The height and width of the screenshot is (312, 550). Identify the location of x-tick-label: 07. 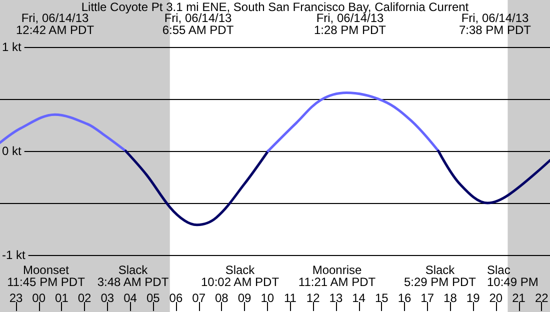
(199, 298).